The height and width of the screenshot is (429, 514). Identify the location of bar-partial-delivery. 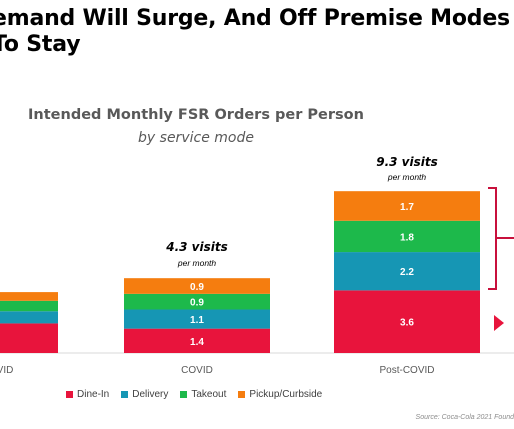
(29, 317).